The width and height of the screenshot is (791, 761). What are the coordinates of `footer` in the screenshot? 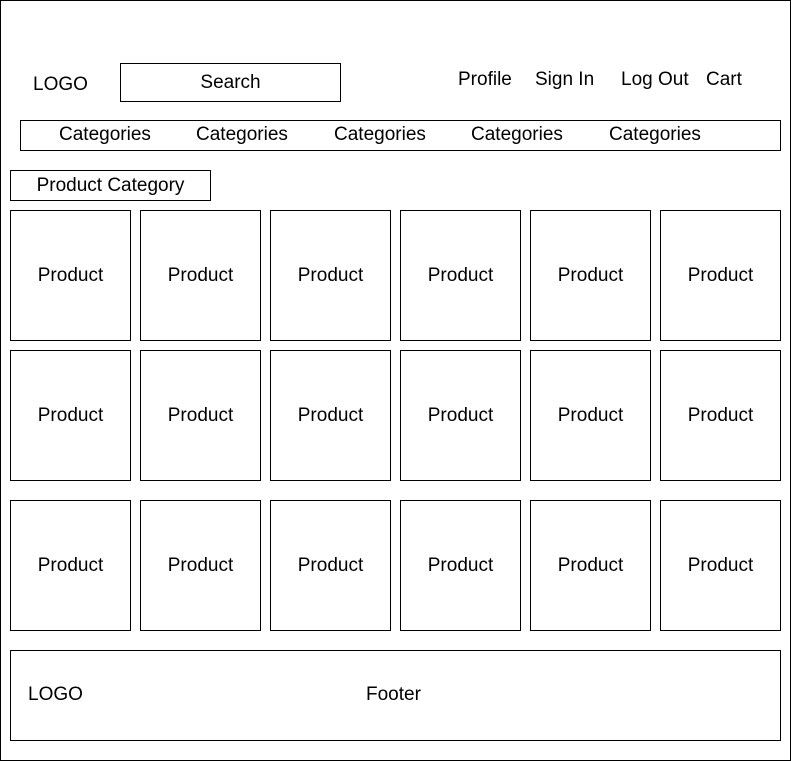 It's located at (395, 695).